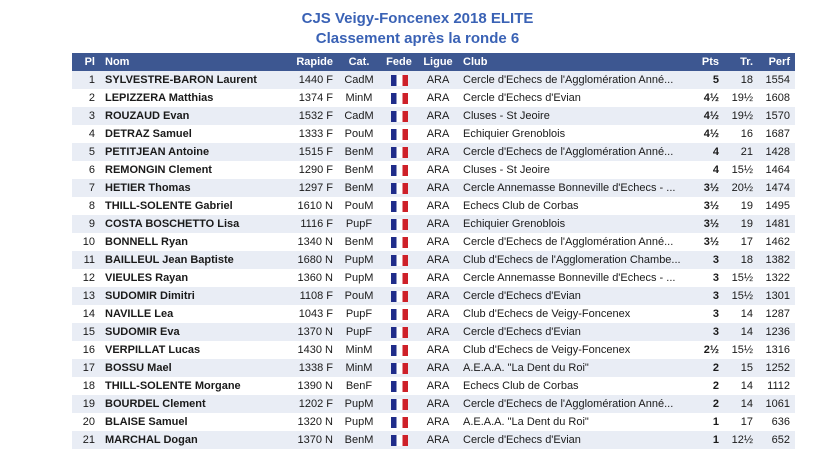 Image resolution: width=835 pixels, height=462 pixels. What do you see at coordinates (148, 134) in the screenshot?
I see `player-name-cell: DETRAZ Samuel` at bounding box center [148, 134].